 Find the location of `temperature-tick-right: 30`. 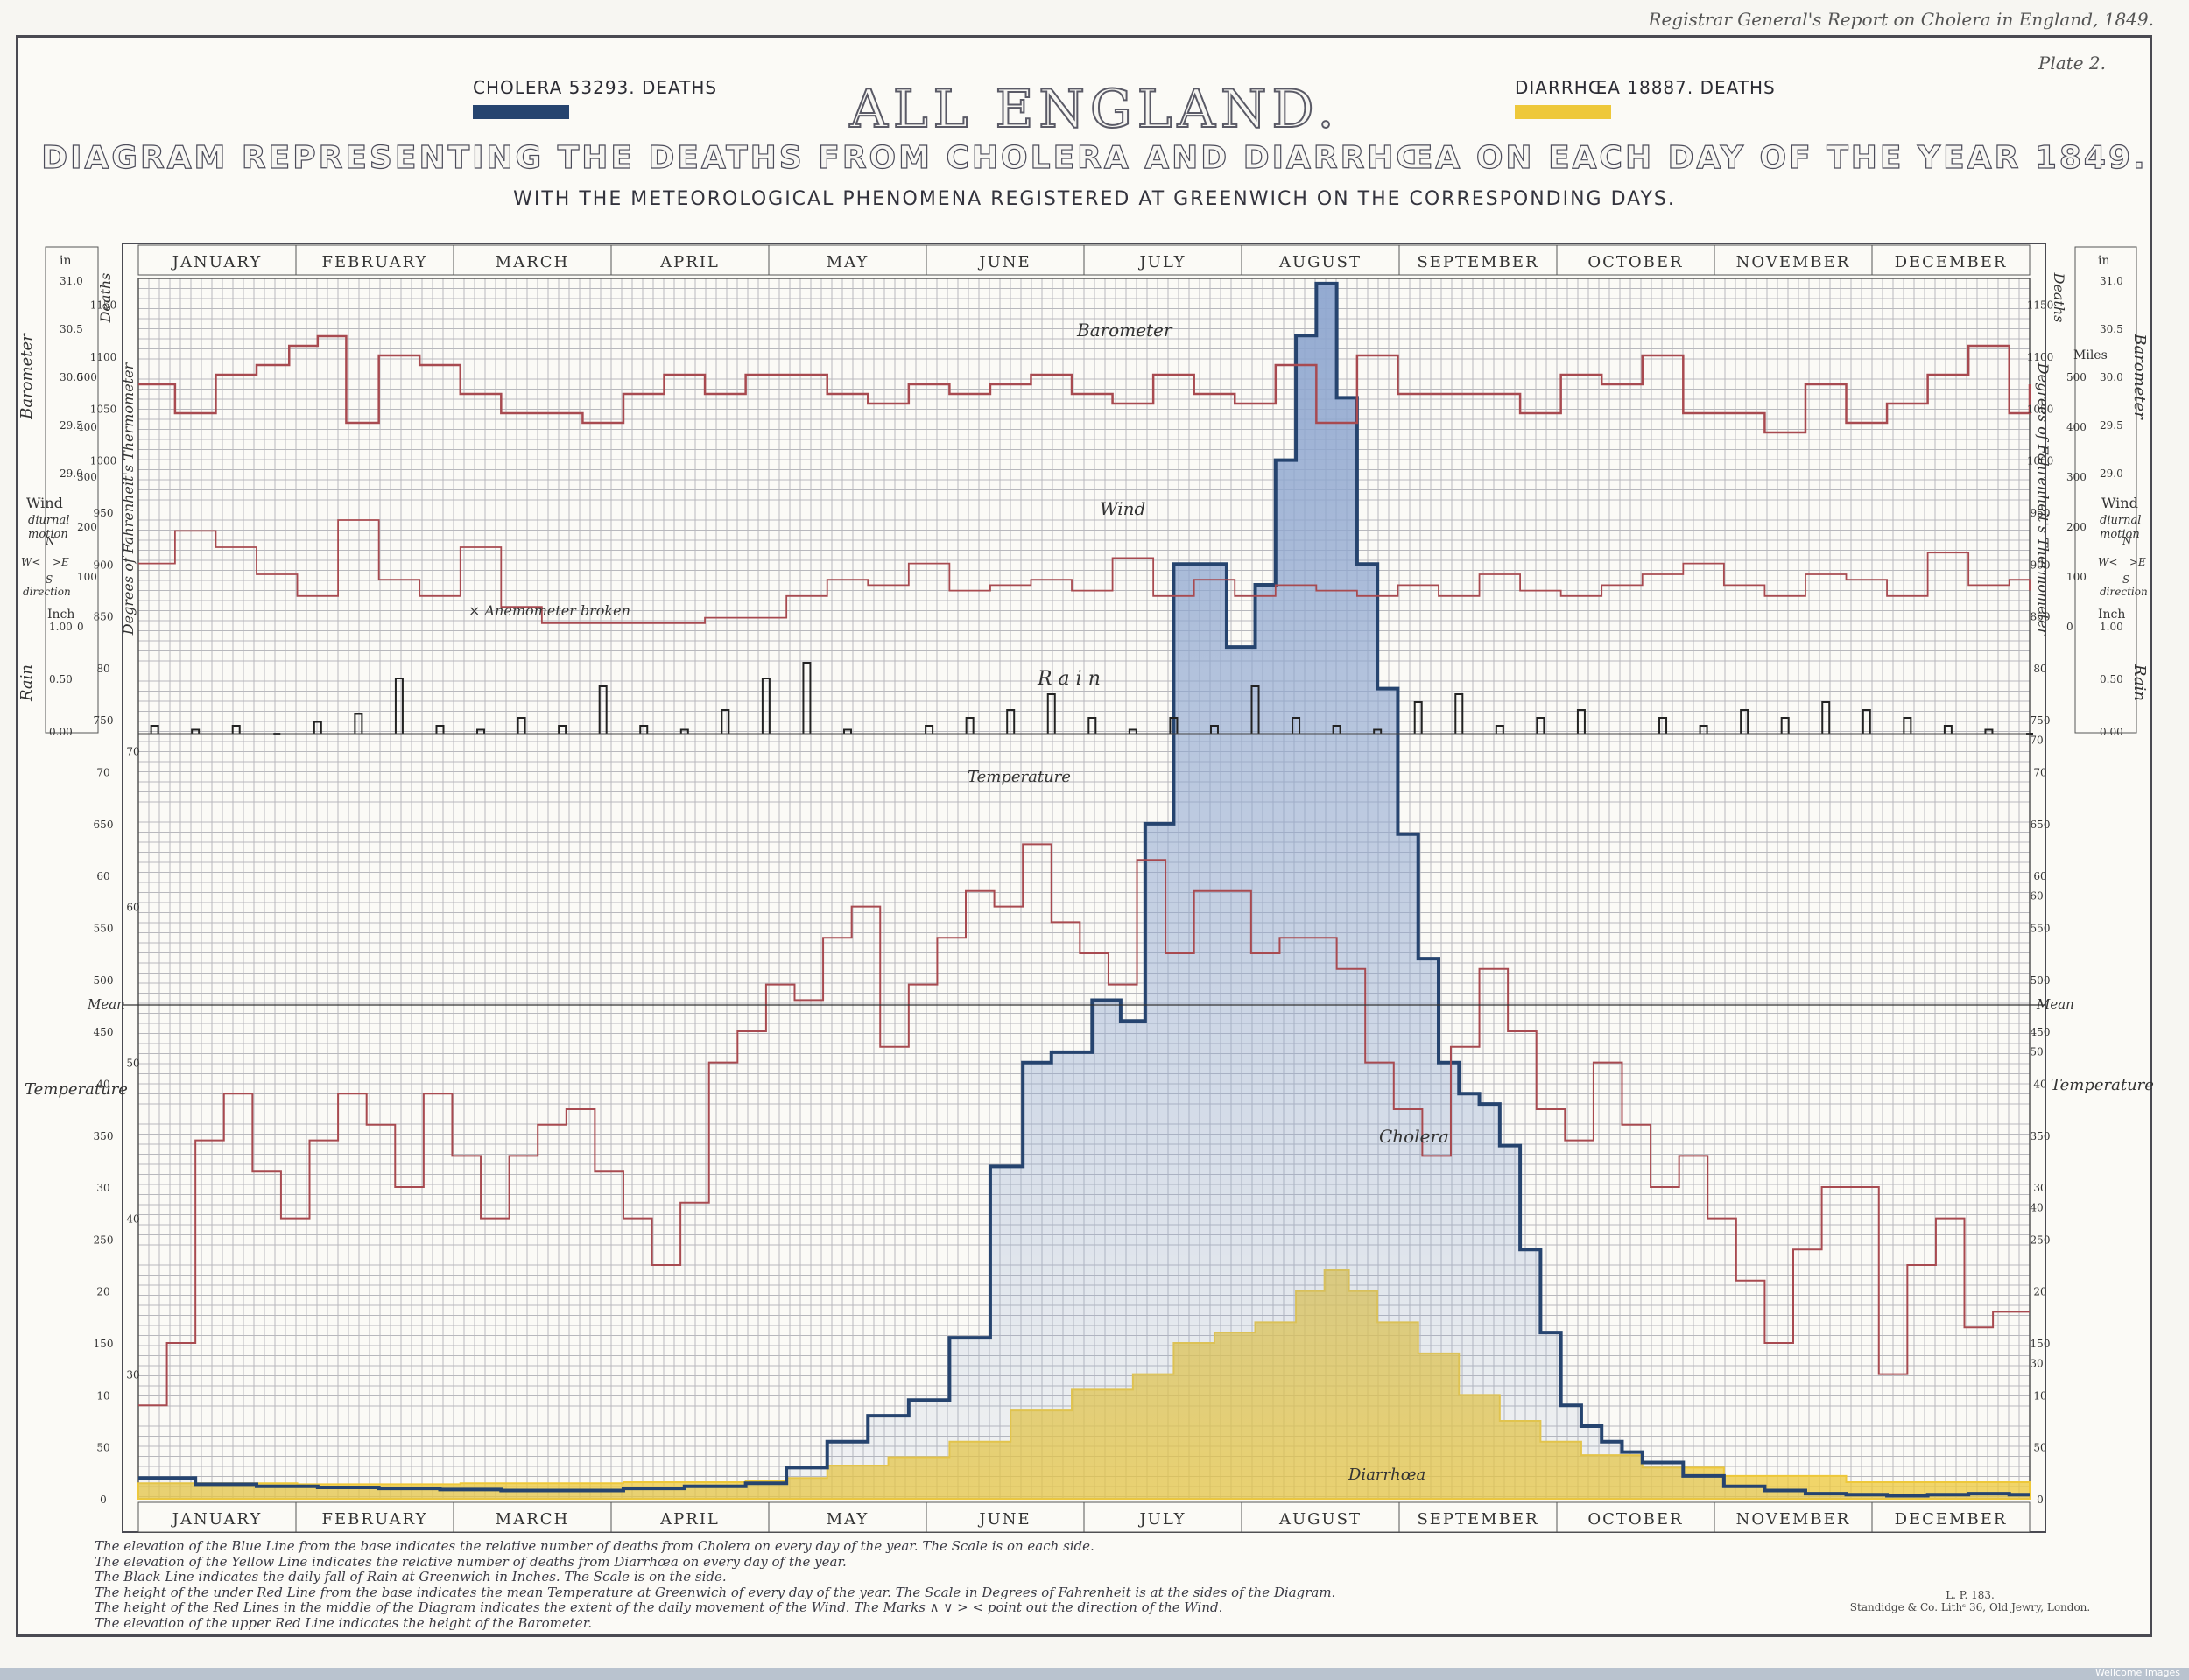

temperature-tick-right: 30 is located at coordinates (2037, 1364).